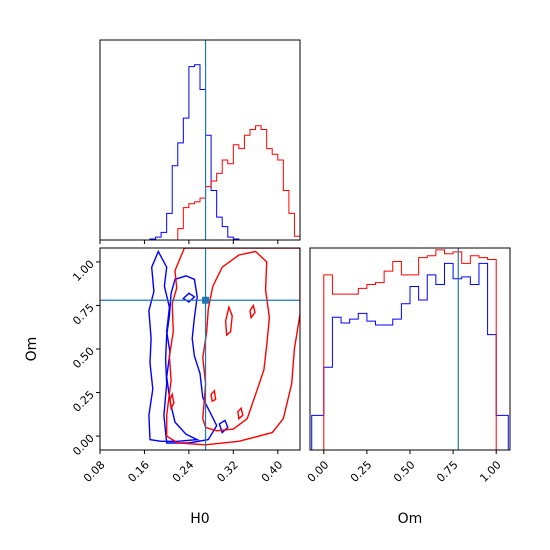 This screenshot has height=550, width=550. What do you see at coordinates (272, 471) in the screenshot?
I see `om-vs-h0-xtick-label: 0.40` at bounding box center [272, 471].